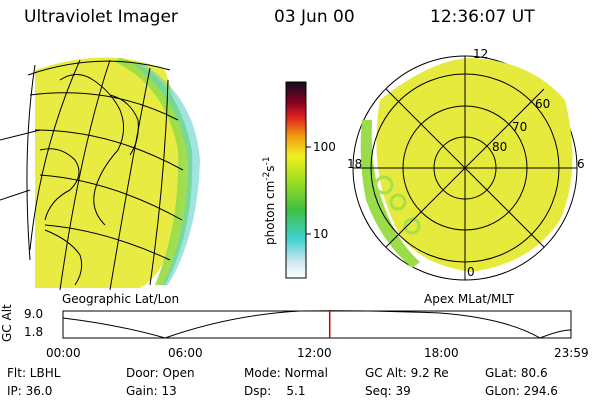  Describe the element at coordinates (516, 373) in the screenshot. I see `glat-info: GLat: 80.6` at that location.